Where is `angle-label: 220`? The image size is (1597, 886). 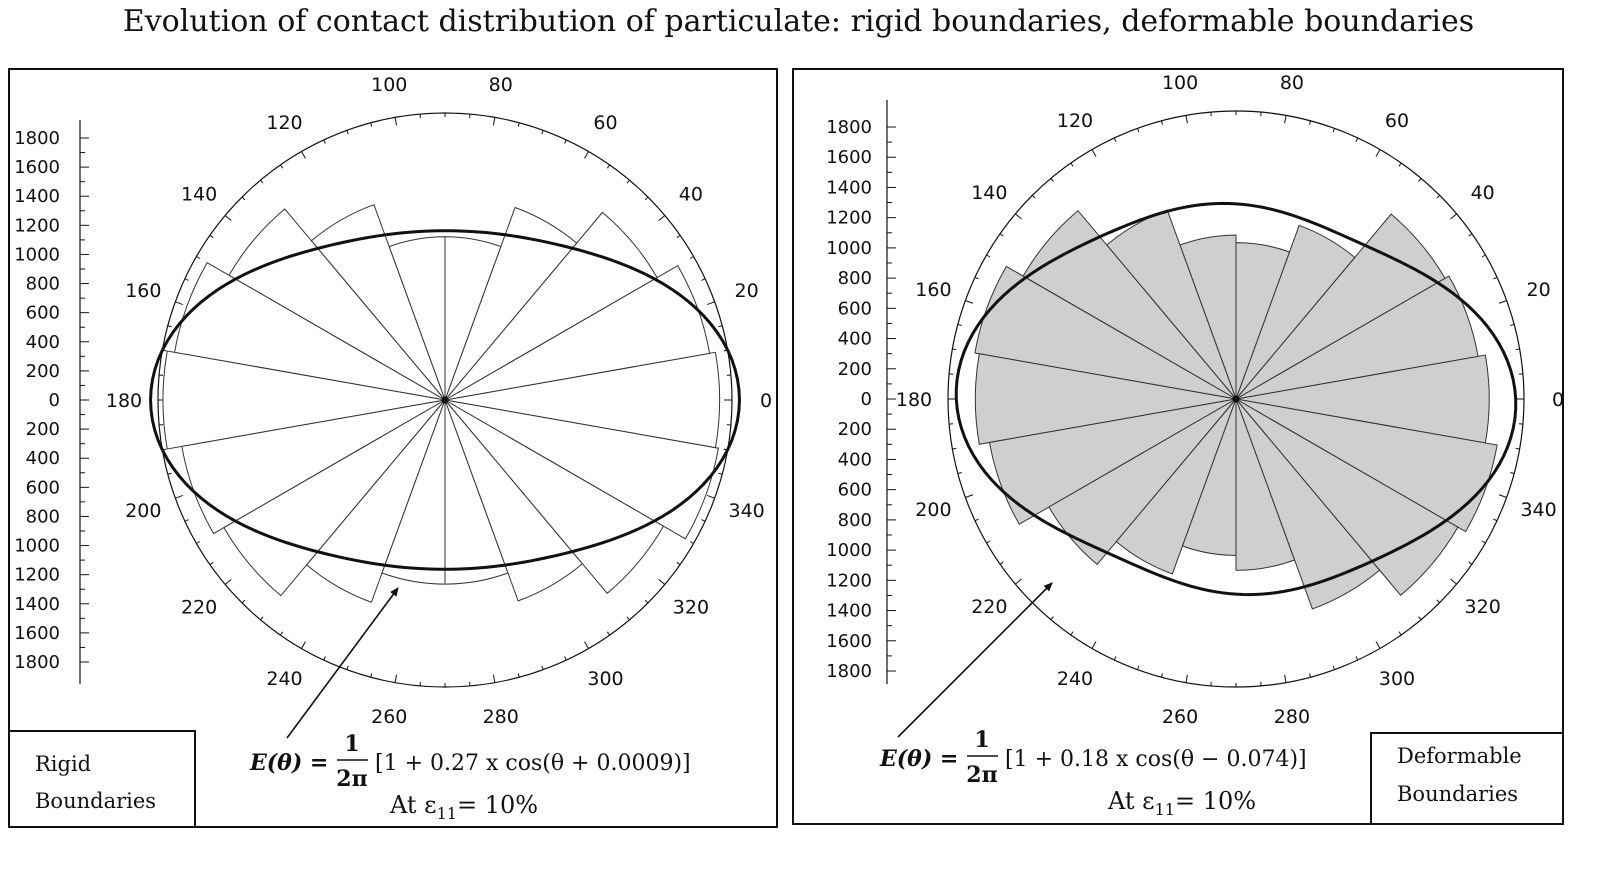
angle-label: 220 is located at coordinates (199, 607).